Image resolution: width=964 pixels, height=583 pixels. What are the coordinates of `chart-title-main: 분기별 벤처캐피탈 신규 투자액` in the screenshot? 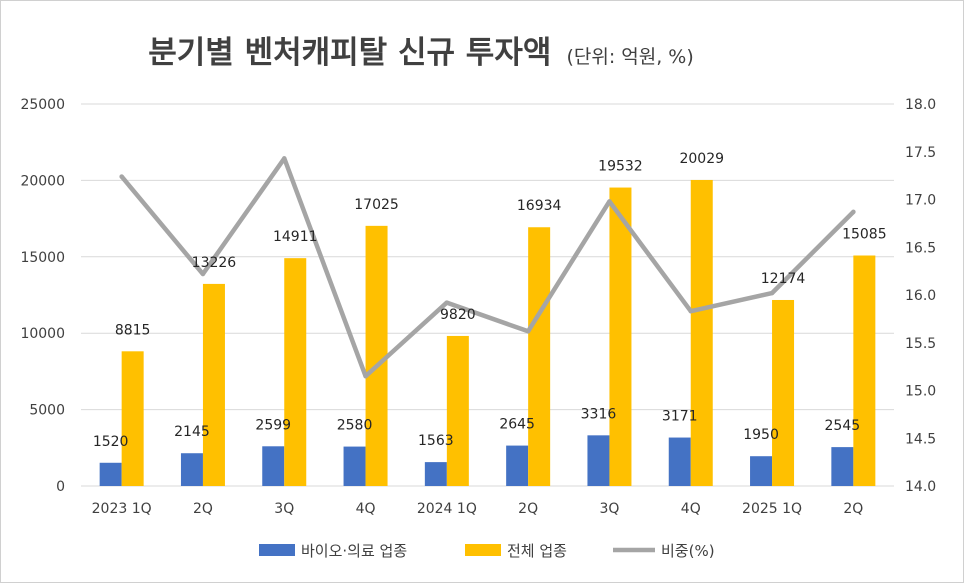 It's located at (349, 53).